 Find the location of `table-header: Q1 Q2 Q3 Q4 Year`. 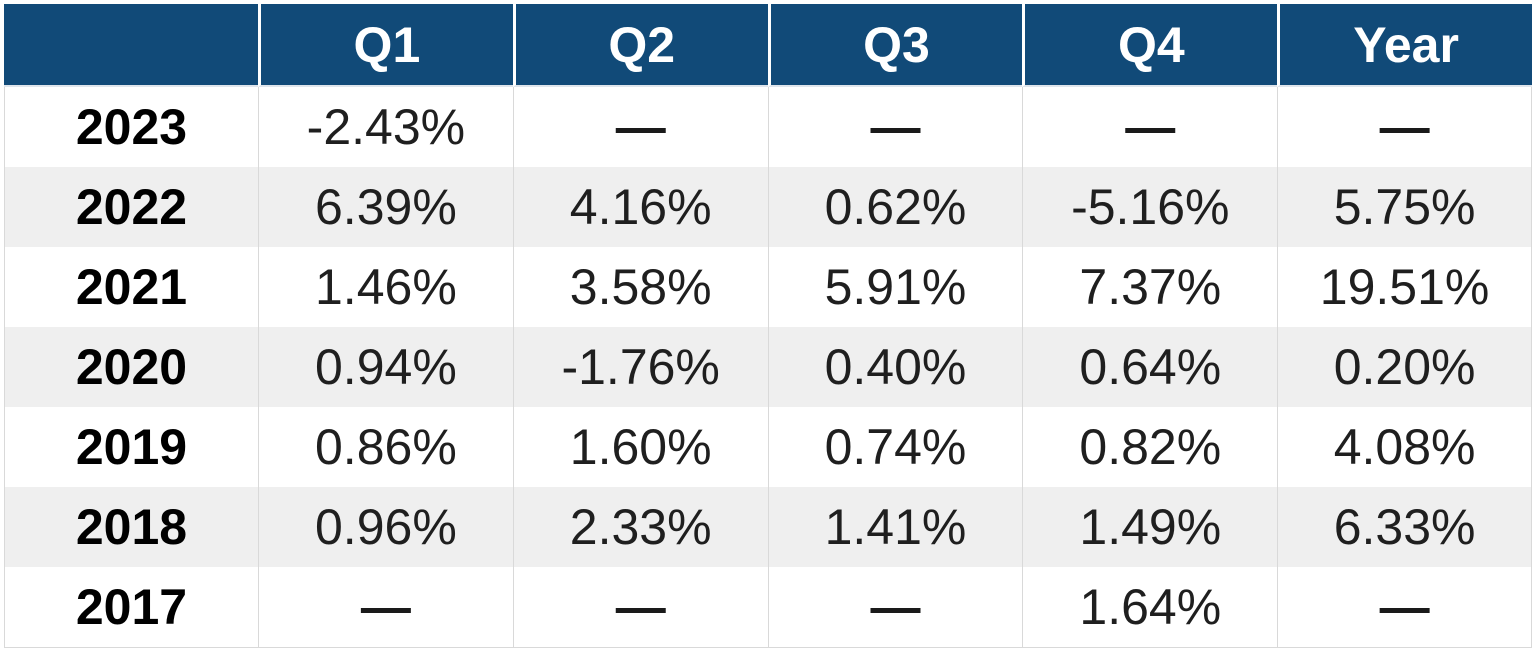

table-header: Q1 Q2 Q3 Q4 Year is located at coordinates (768, 45).